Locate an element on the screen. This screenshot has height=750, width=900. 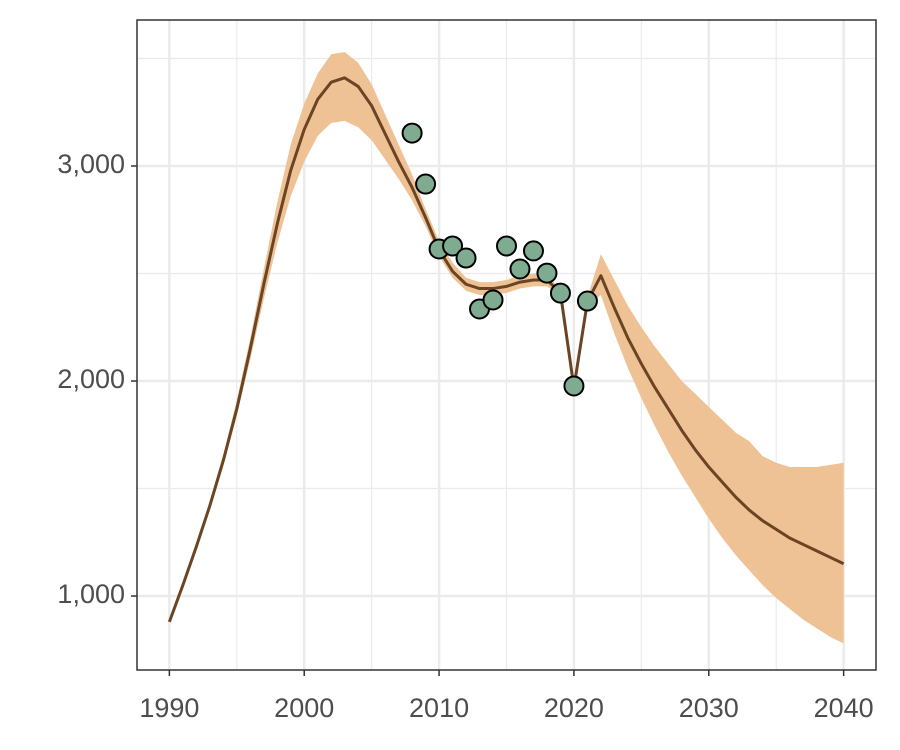
y-tick-label: 2,000 is located at coordinates (91, 379).